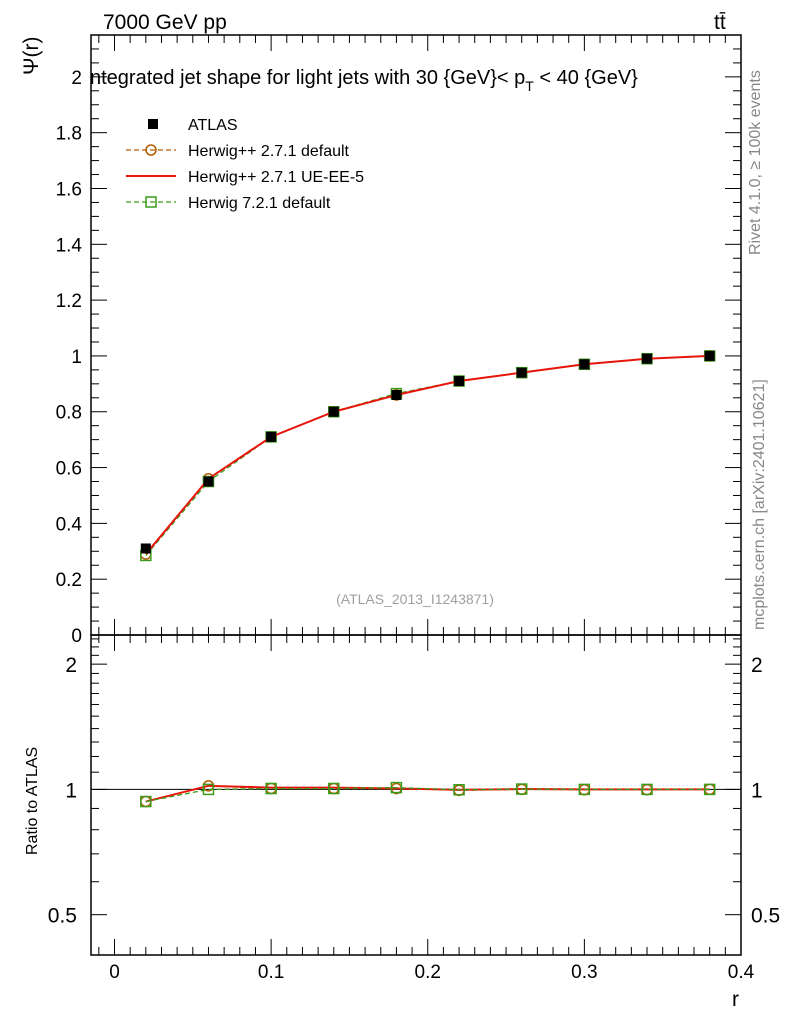  I want to click on x-tick-label: 0.3, so click(584, 972).